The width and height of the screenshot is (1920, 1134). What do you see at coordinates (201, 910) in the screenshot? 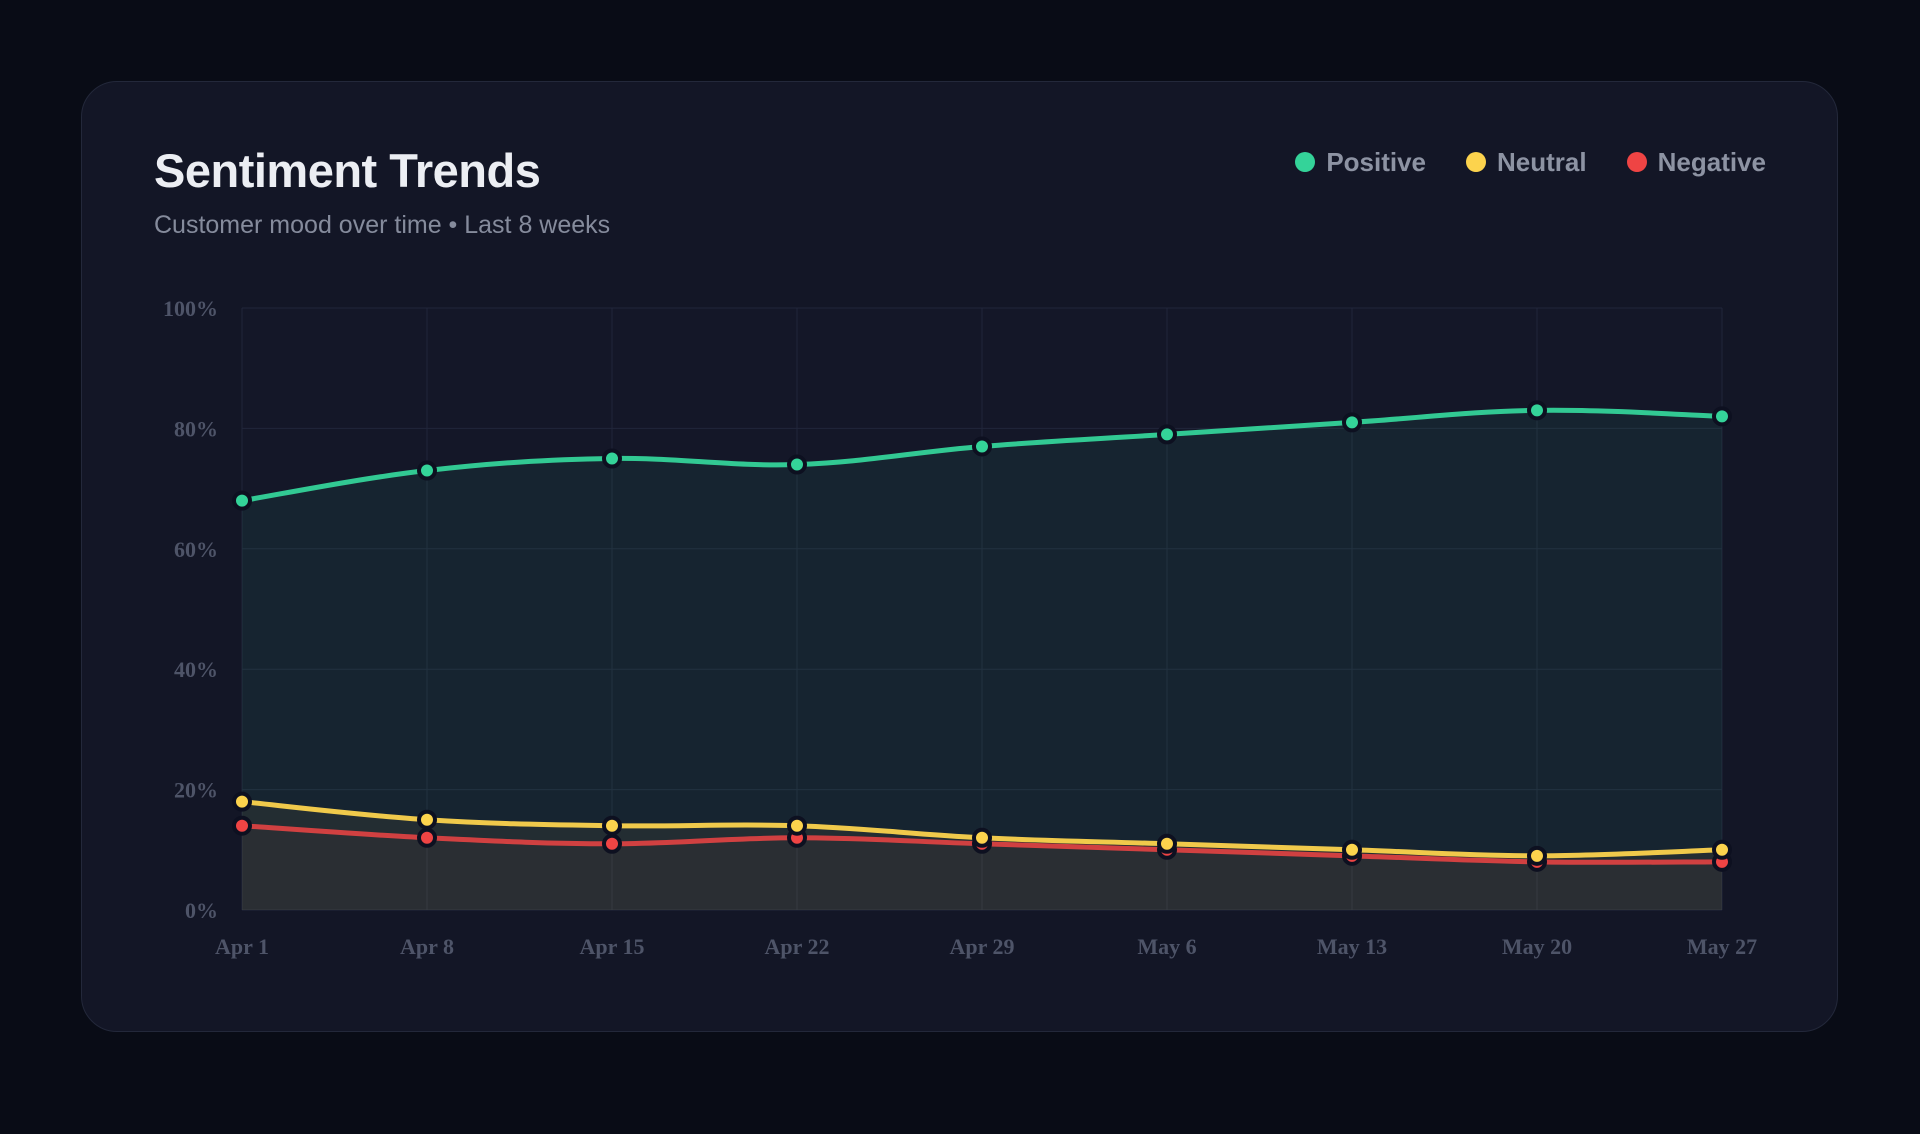
I see `y-tick-label: 0%` at bounding box center [201, 910].